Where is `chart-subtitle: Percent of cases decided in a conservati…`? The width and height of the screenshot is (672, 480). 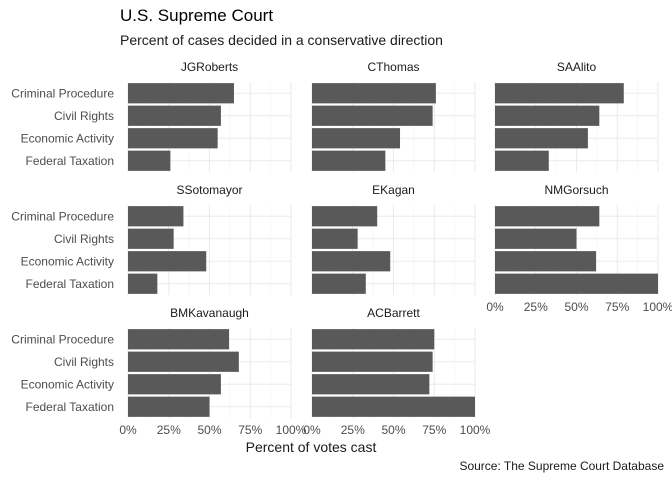 chart-subtitle: Percent of cases decided in a conservati… is located at coordinates (281, 40).